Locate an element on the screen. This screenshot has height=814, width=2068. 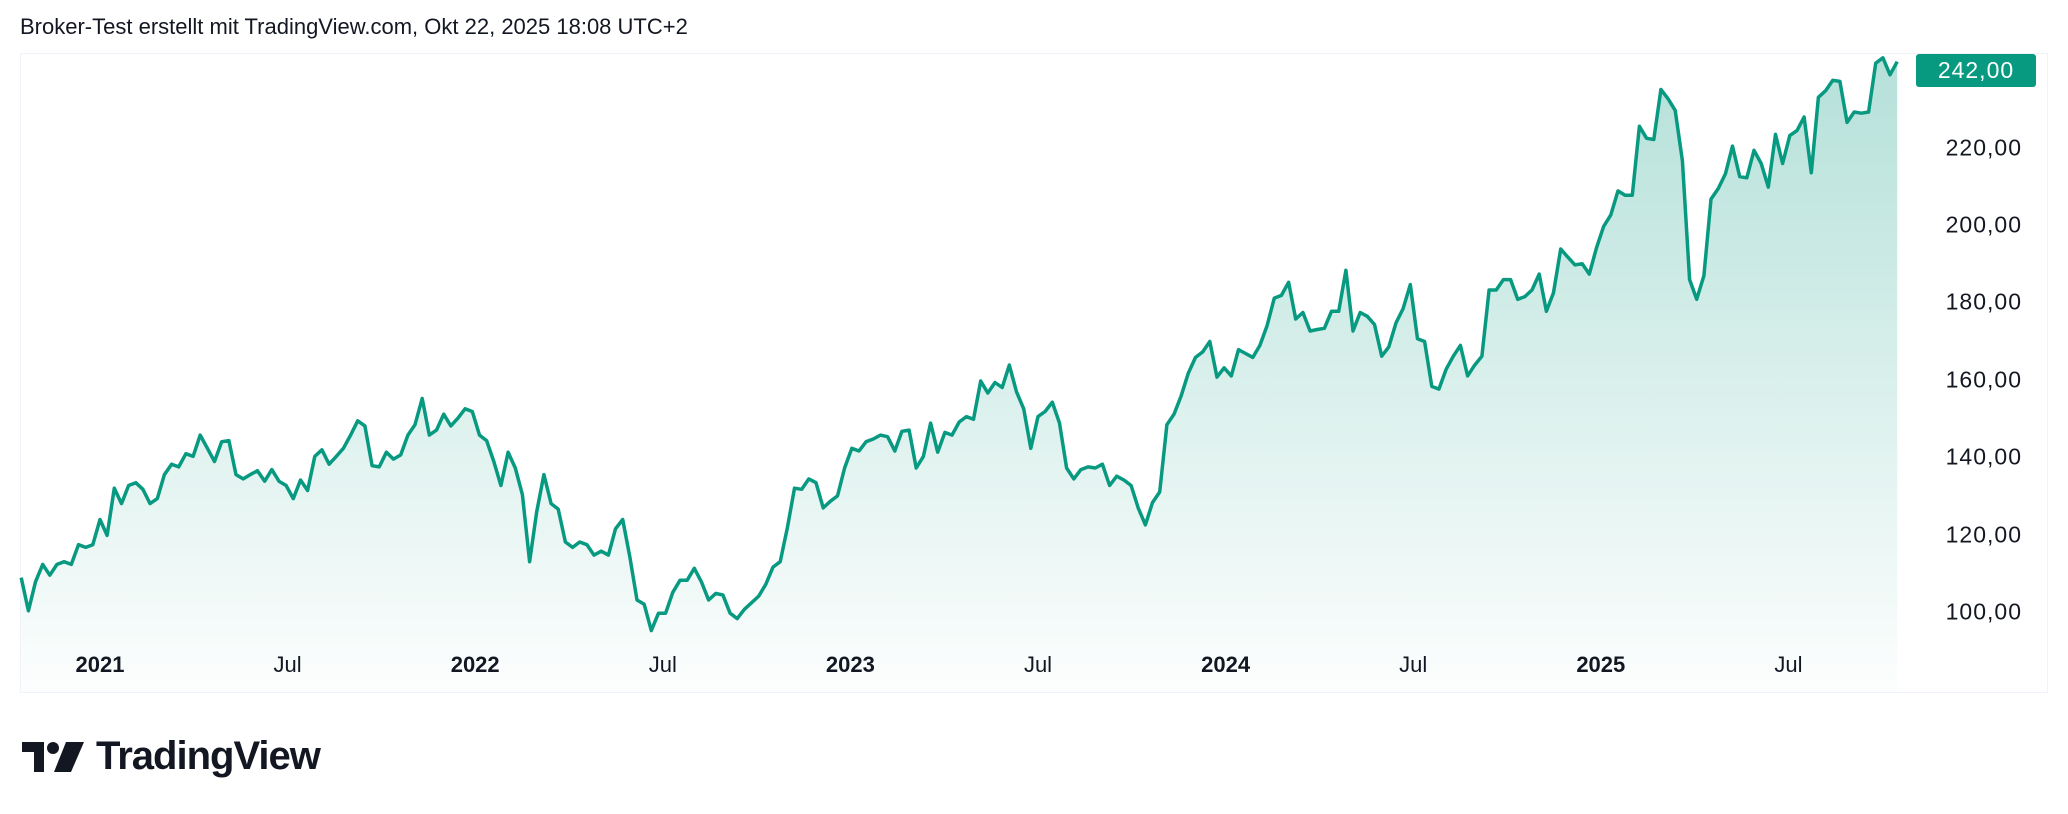
x-tick-label: 2023 is located at coordinates (850, 664).